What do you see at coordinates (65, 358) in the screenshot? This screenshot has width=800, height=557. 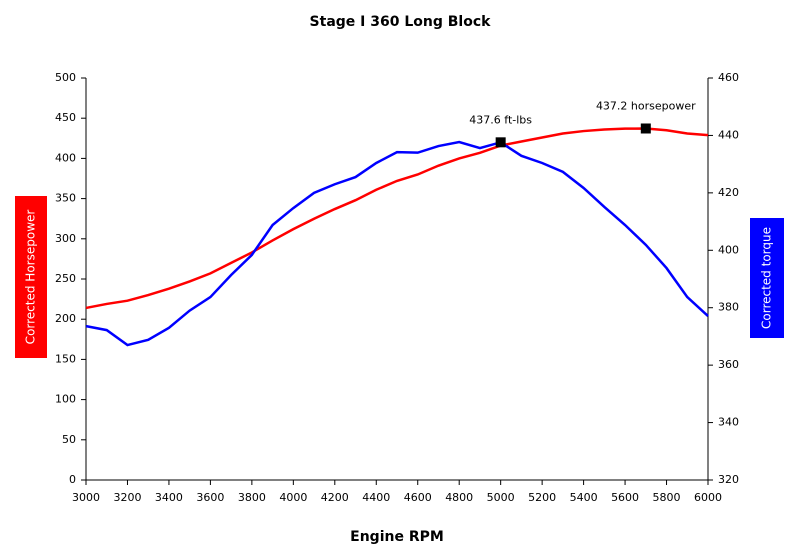 I see `y-tick-label: 150` at bounding box center [65, 358].